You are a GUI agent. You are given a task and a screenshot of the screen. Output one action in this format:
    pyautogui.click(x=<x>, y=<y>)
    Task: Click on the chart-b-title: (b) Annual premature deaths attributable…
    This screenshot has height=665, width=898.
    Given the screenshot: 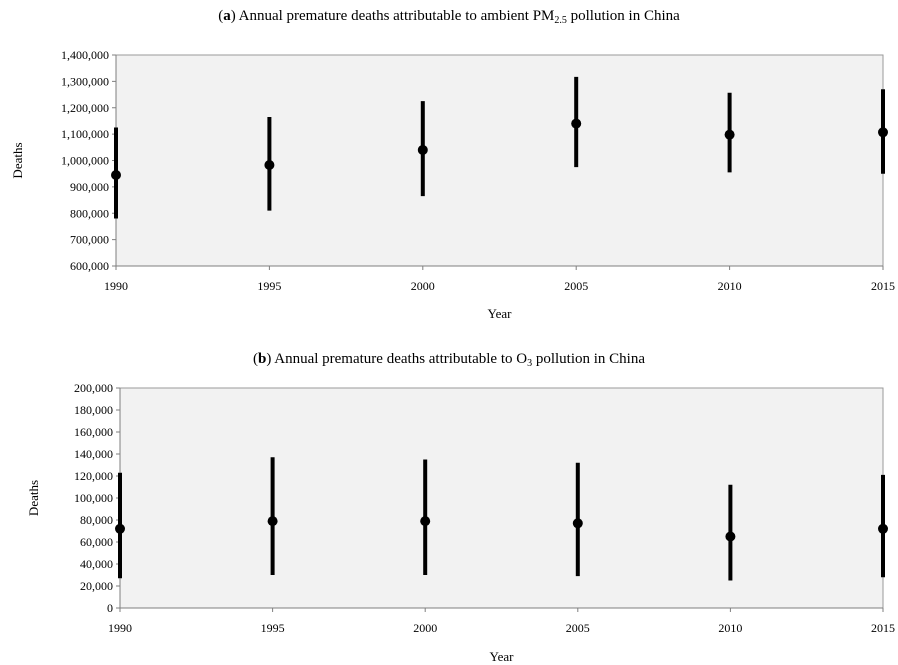 What is the action you would take?
    pyautogui.click(x=449, y=360)
    